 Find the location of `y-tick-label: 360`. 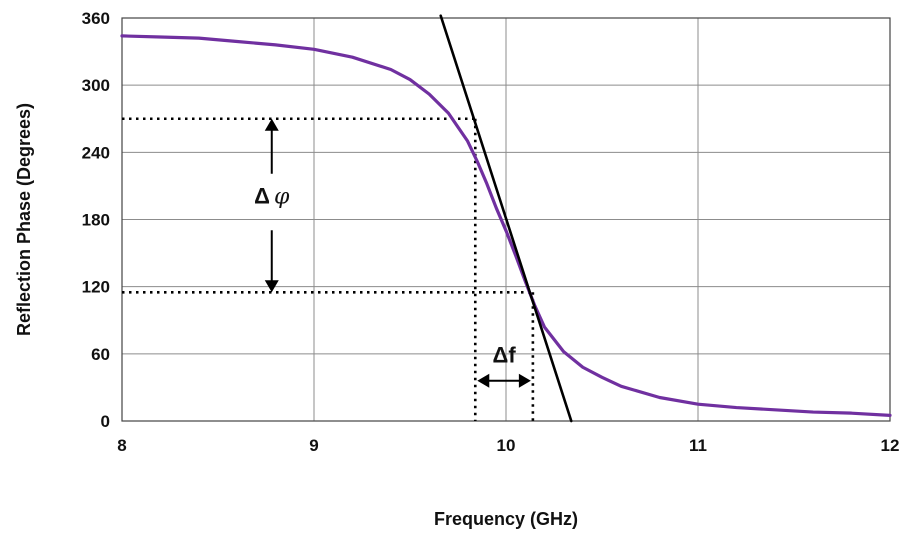

y-tick-label: 360 is located at coordinates (96, 18).